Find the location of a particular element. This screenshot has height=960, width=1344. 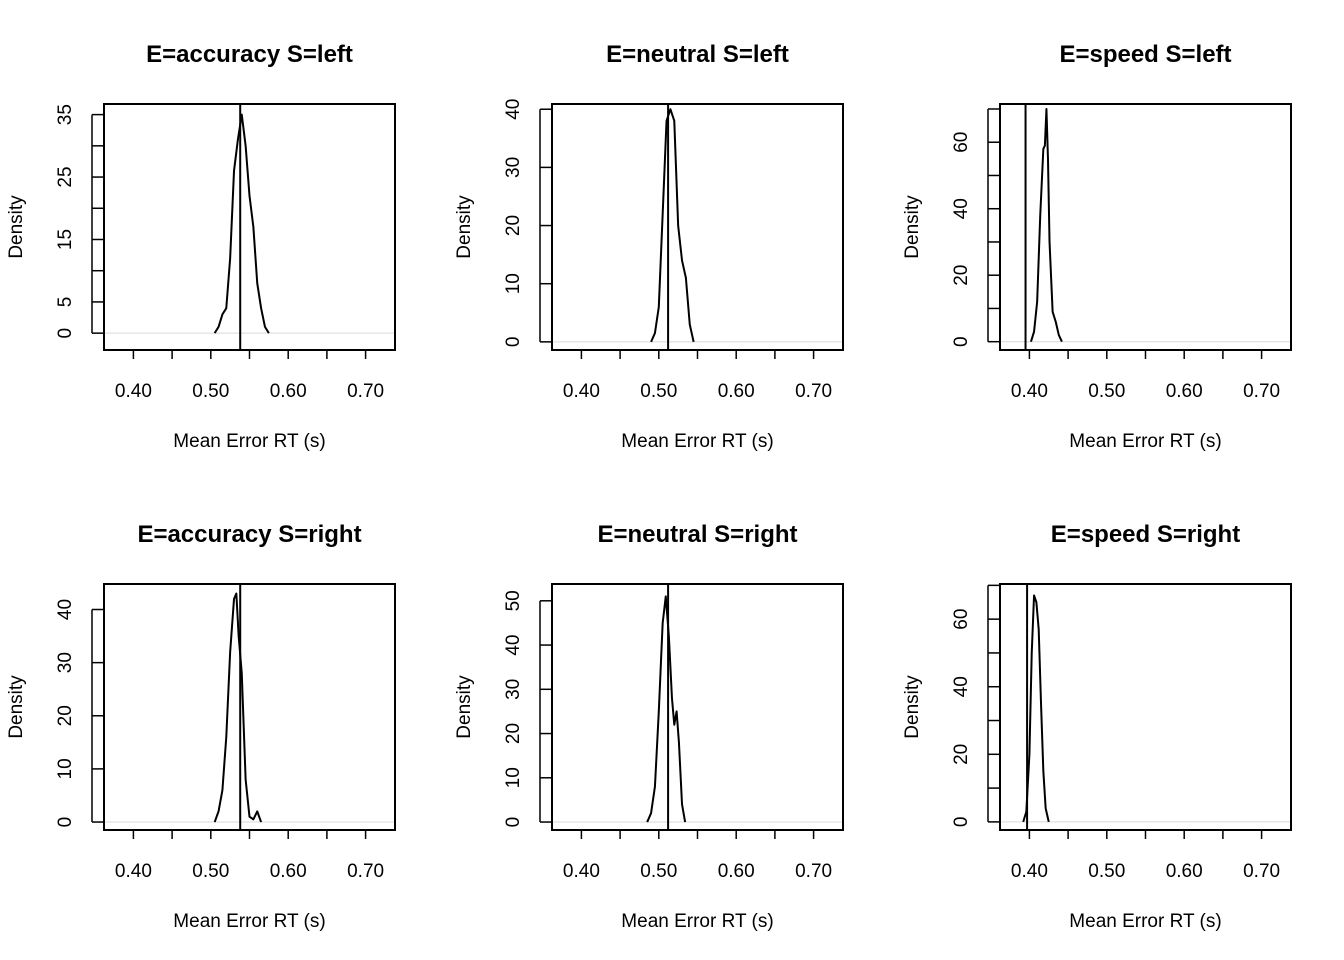

y-tick-label: 5 is located at coordinates (65, 302).